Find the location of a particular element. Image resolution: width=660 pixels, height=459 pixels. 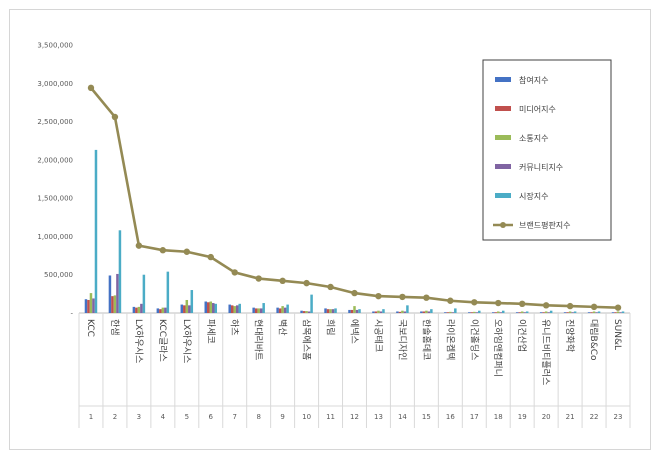

x-tick-label: 유니드비티플러스 is located at coordinates (545, 352).